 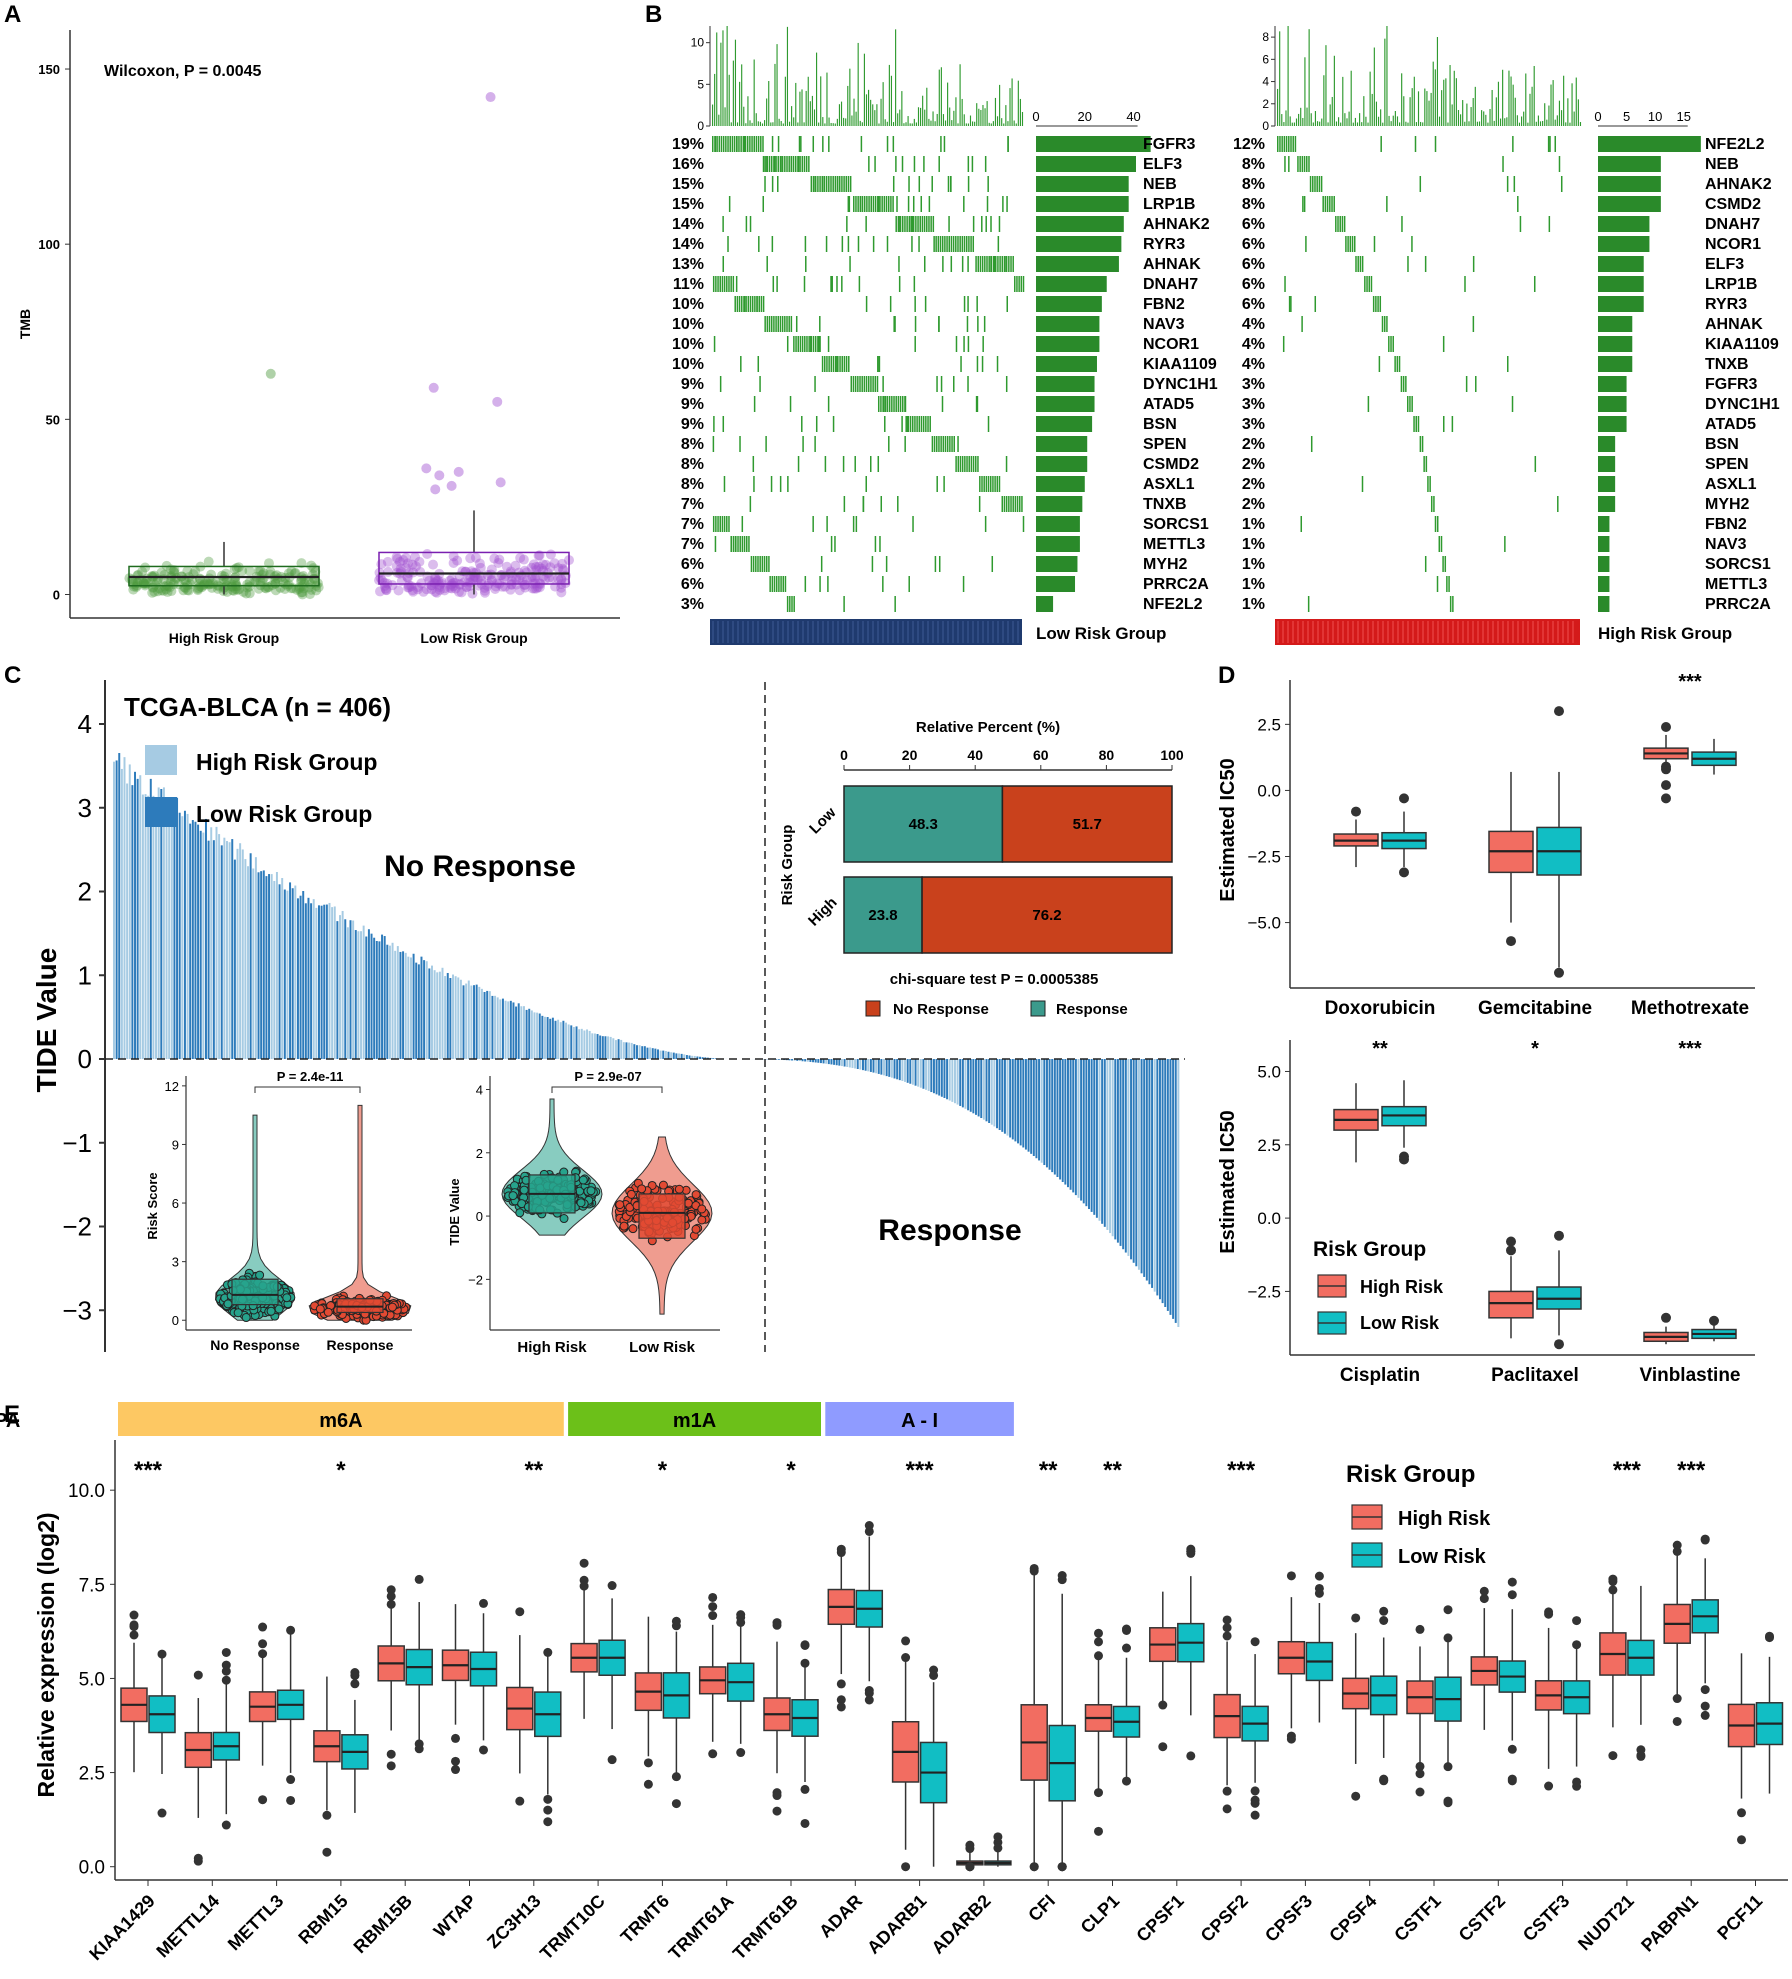 What do you see at coordinates (340, 1421) in the screenshot?
I see `group-strip-label: m6A` at bounding box center [340, 1421].